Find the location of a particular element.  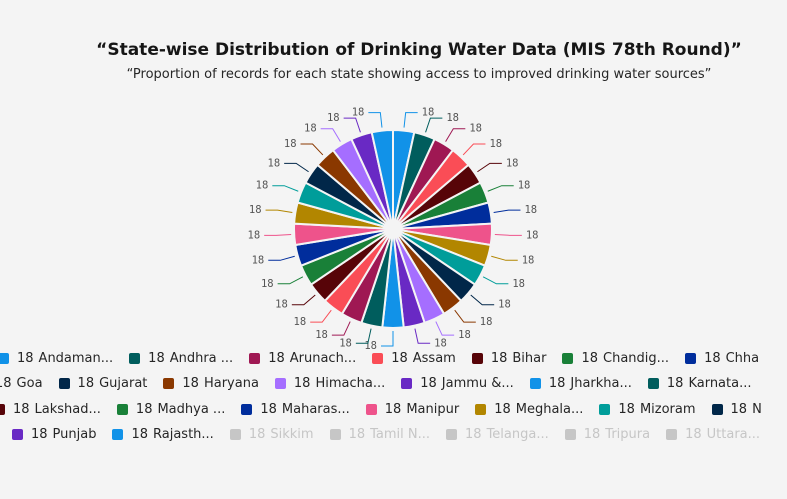

legend-item: 18 Assam is located at coordinates (414, 358).